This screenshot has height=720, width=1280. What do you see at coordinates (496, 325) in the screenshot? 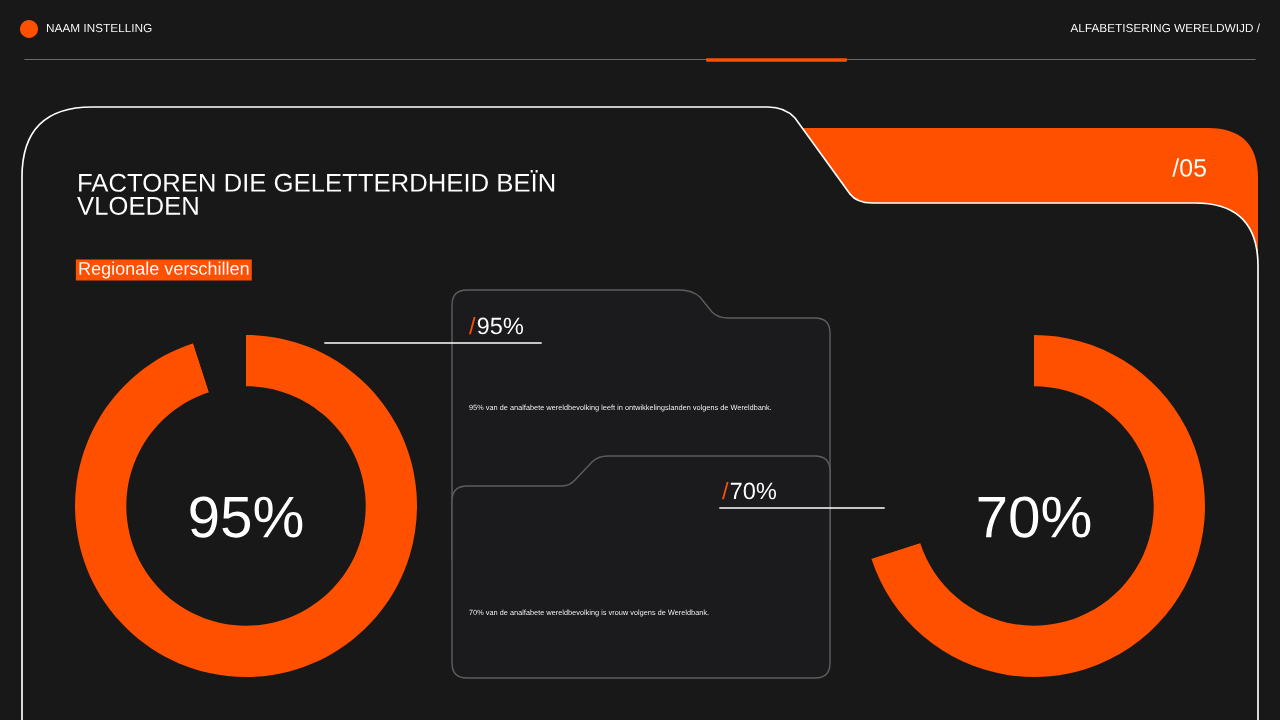
I see `text: /95%` at bounding box center [496, 325].